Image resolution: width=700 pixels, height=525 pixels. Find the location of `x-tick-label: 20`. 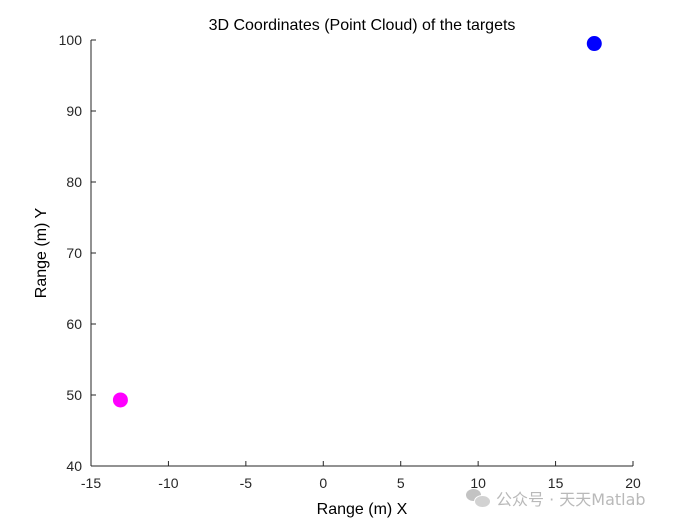

x-tick-label: 20 is located at coordinates (633, 483).